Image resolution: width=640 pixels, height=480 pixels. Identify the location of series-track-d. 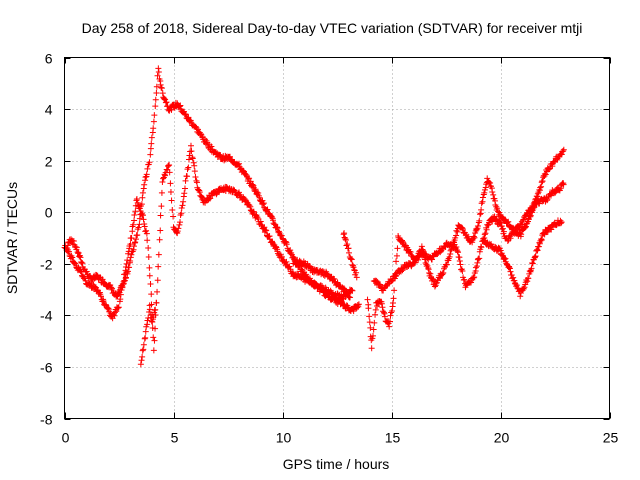
(322, 278).